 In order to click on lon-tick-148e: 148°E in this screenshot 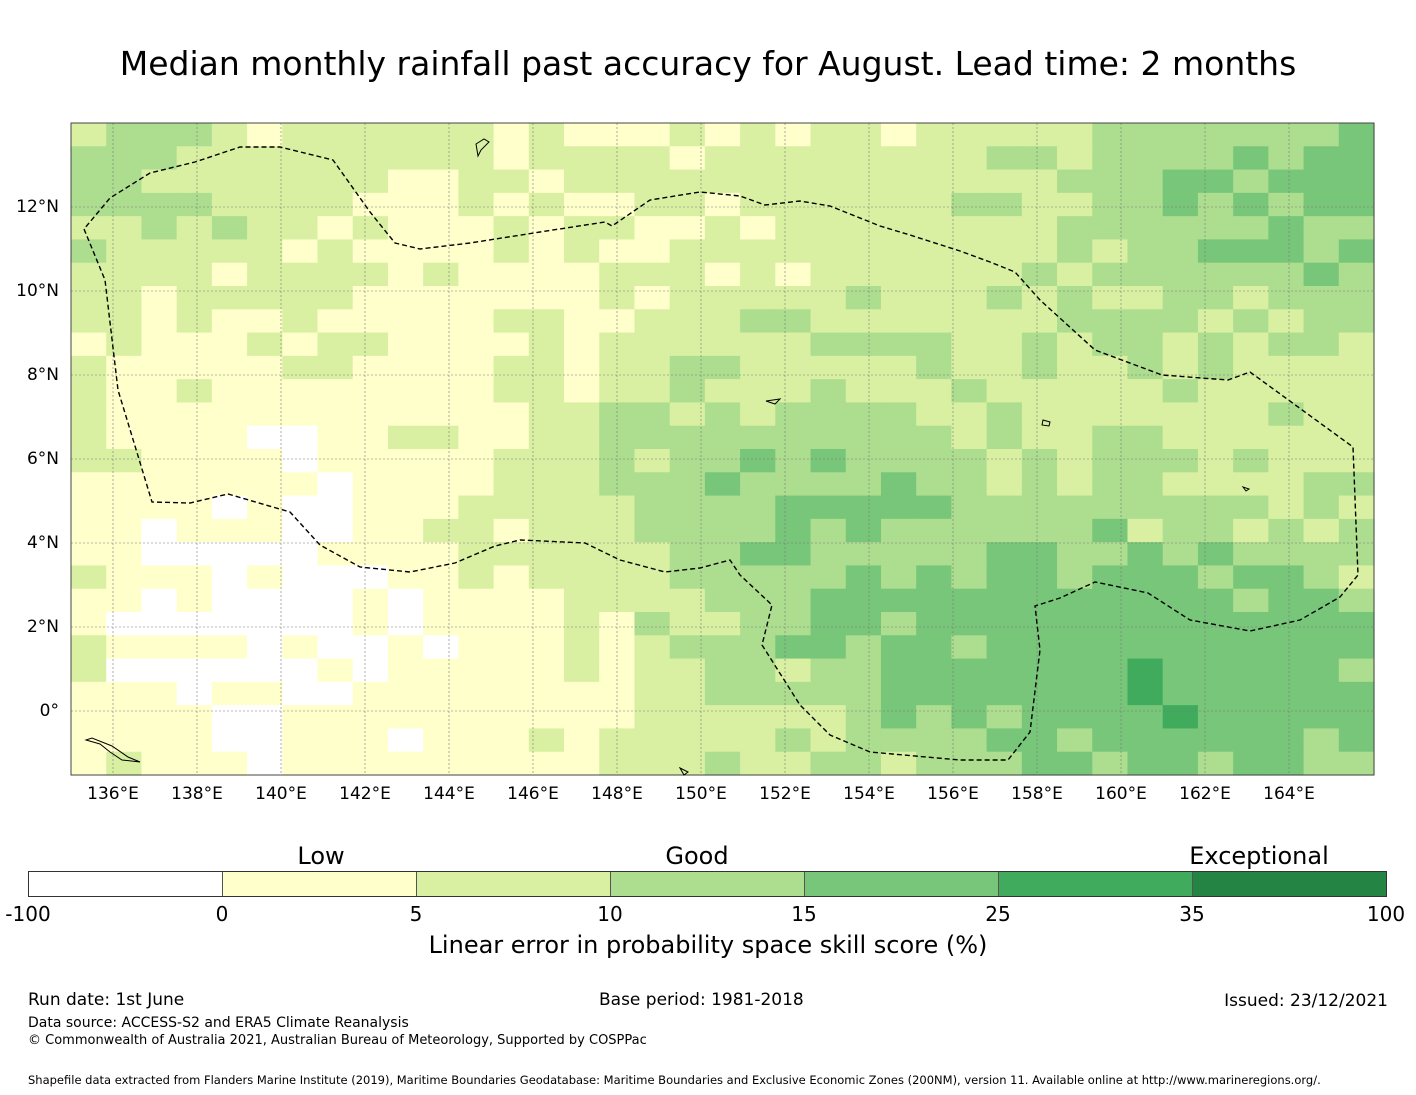, I will do `click(617, 794)`.